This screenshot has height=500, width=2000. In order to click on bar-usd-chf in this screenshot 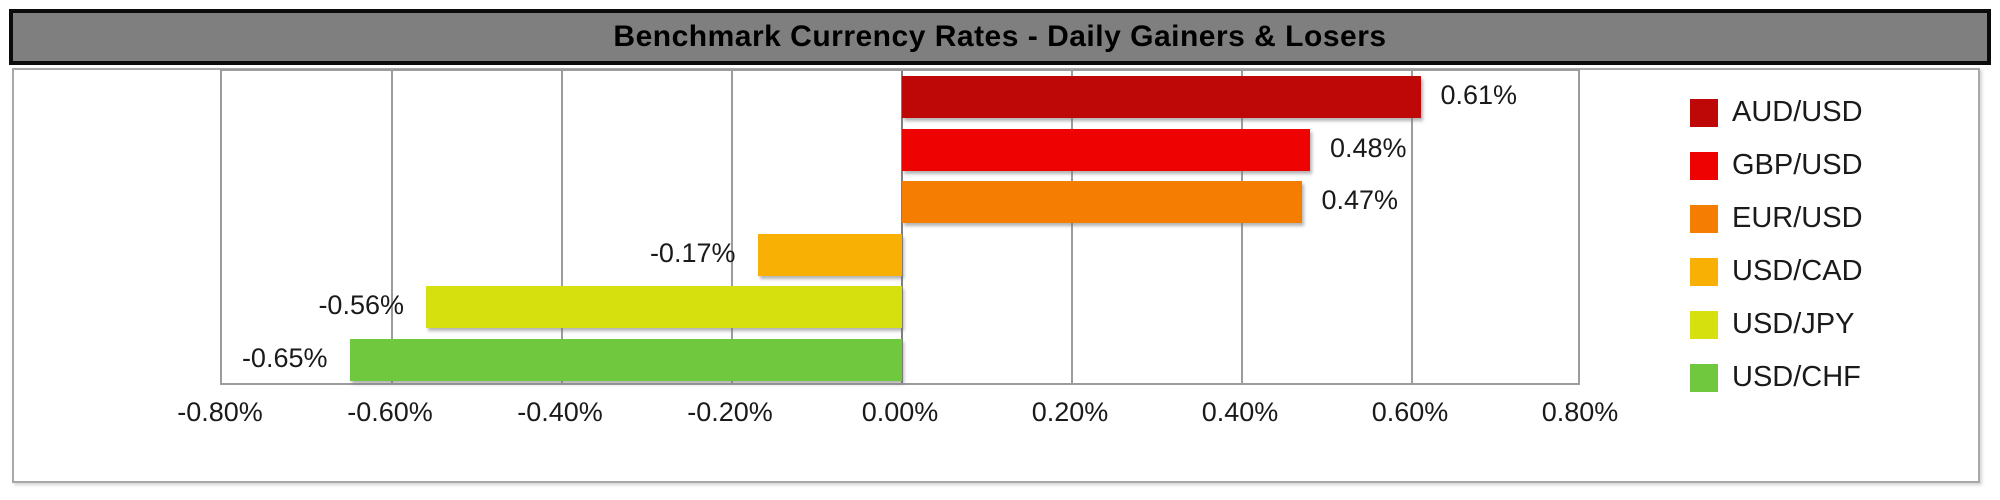, I will do `click(625, 359)`.